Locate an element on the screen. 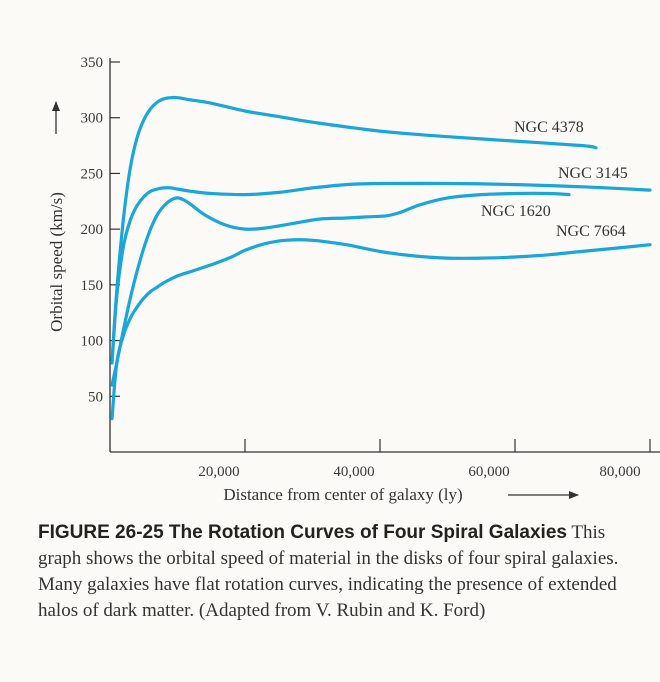 This screenshot has width=660, height=682. series-label-ngc-3145: NGC 3145 is located at coordinates (593, 173).